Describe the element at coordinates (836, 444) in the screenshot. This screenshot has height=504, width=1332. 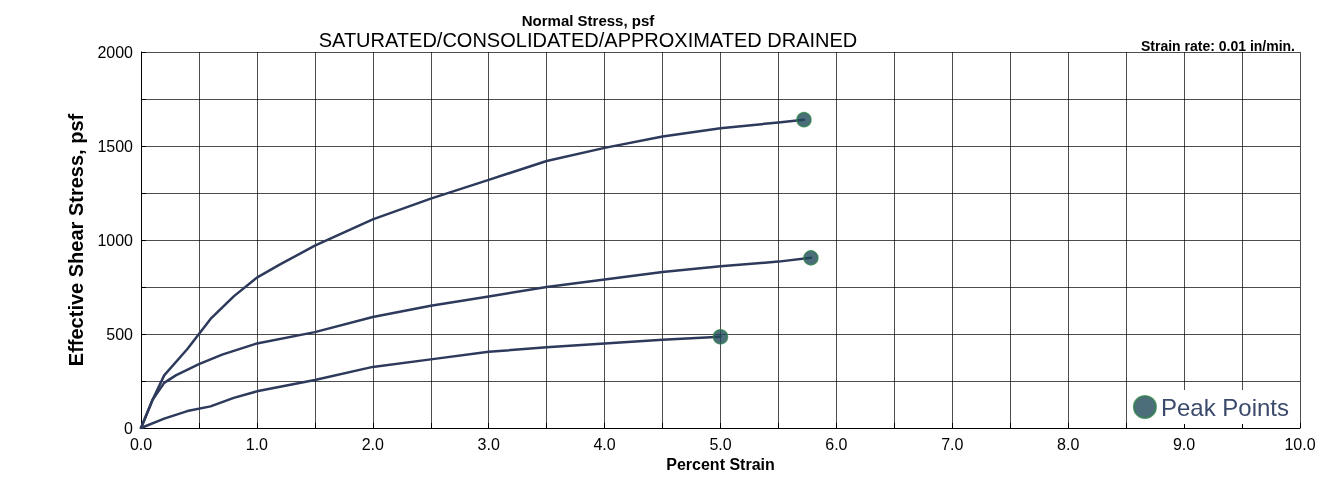
I see `x-tick-label: 6.0` at that location.